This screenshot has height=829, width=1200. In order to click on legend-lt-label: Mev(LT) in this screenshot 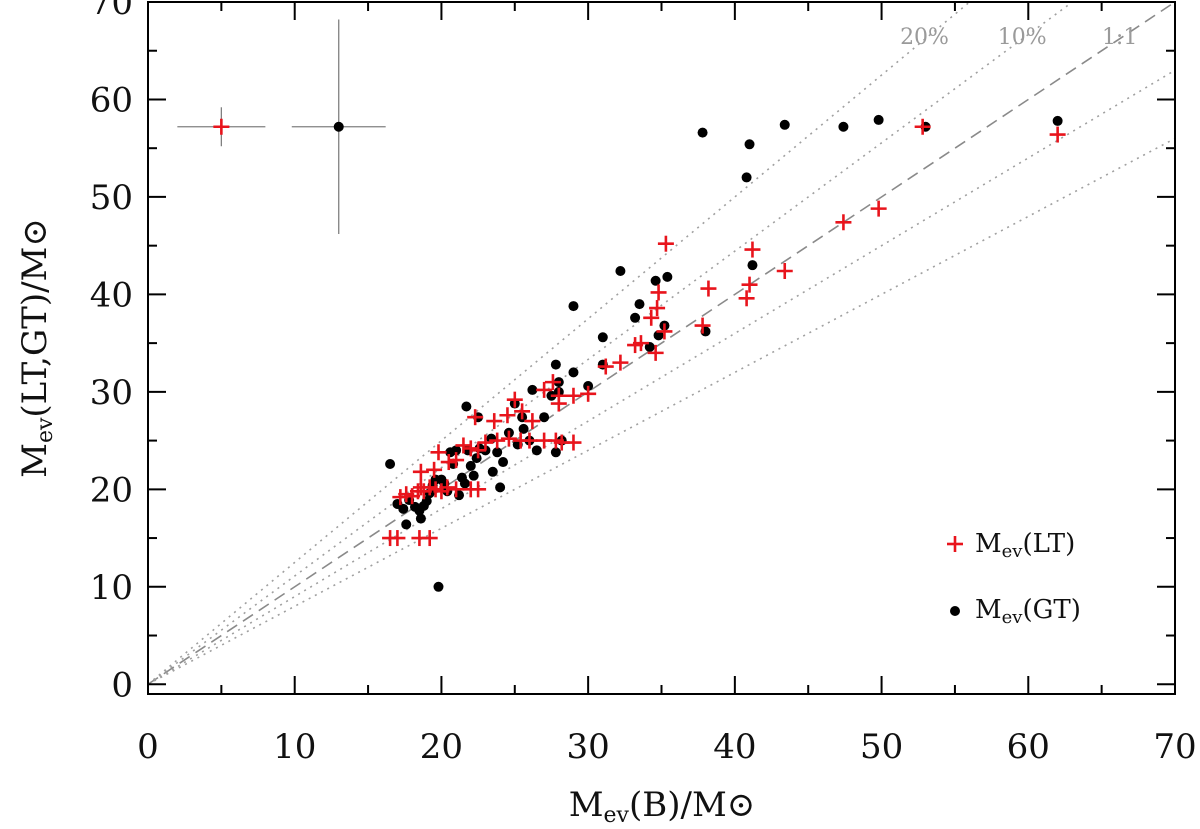, I will do `click(1025, 545)`.